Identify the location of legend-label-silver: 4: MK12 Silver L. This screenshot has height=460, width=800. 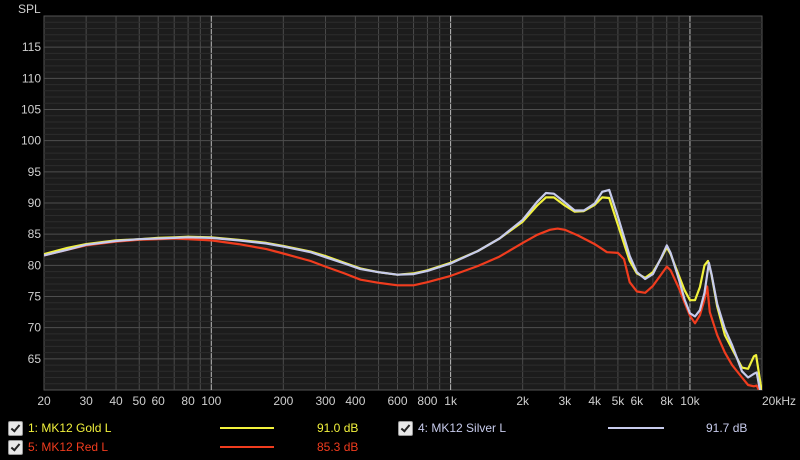
(462, 428).